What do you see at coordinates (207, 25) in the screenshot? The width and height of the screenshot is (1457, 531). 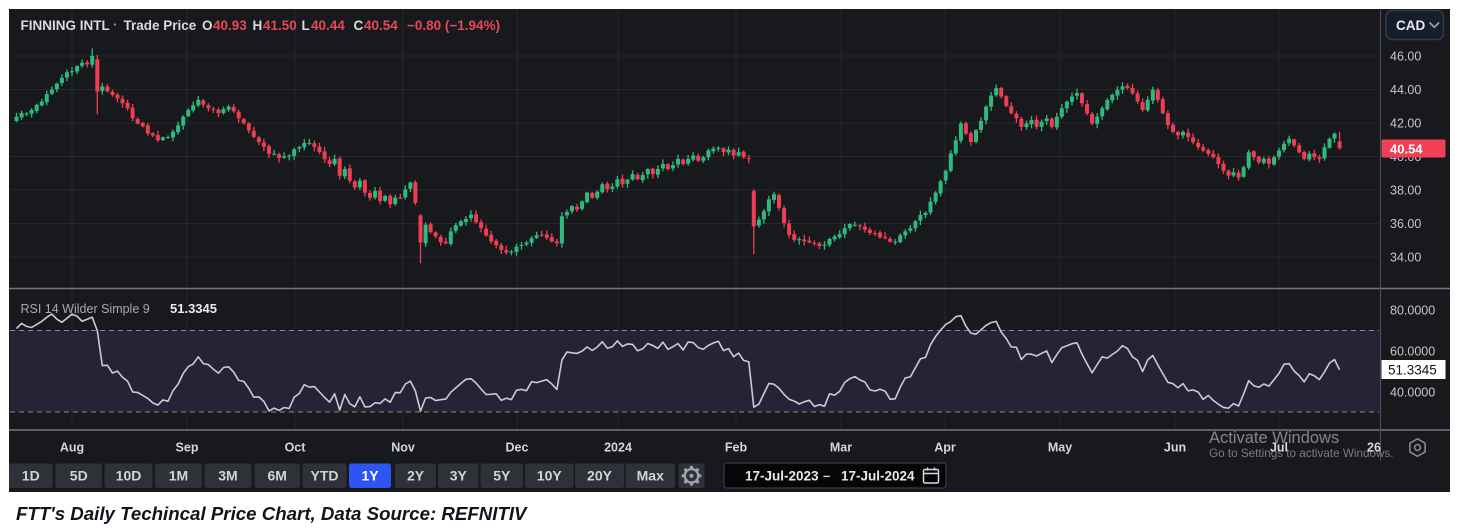 I see `svg-text: O` at bounding box center [207, 25].